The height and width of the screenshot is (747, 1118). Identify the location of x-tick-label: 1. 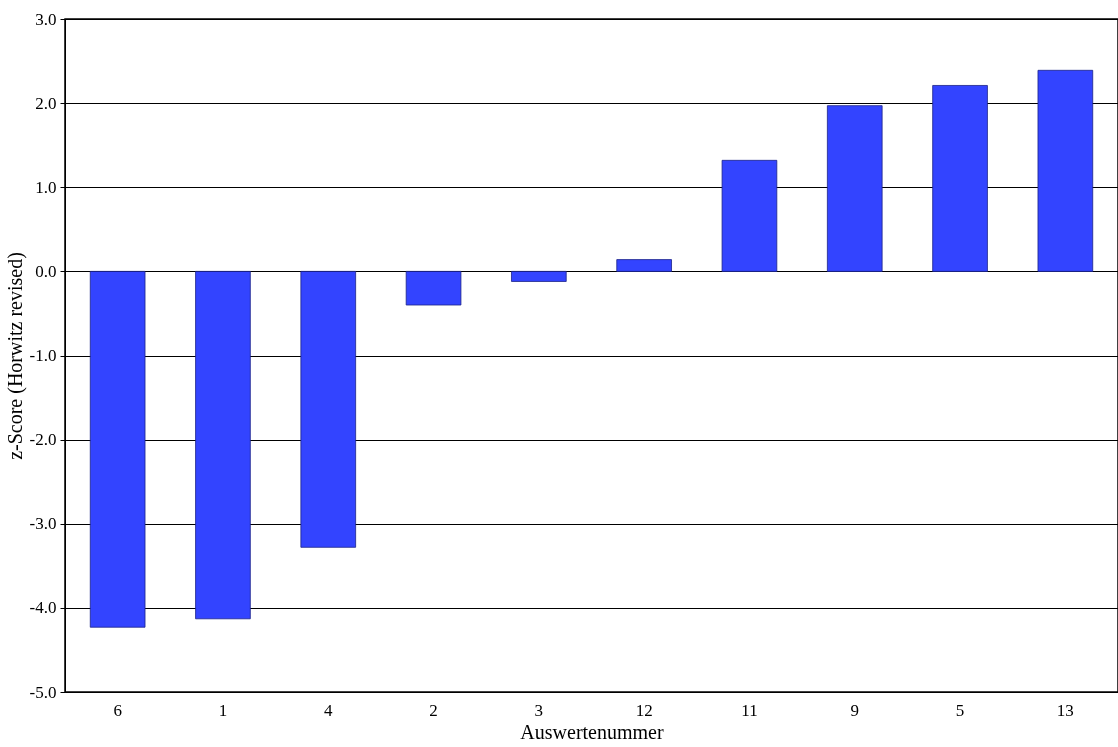
(223, 710).